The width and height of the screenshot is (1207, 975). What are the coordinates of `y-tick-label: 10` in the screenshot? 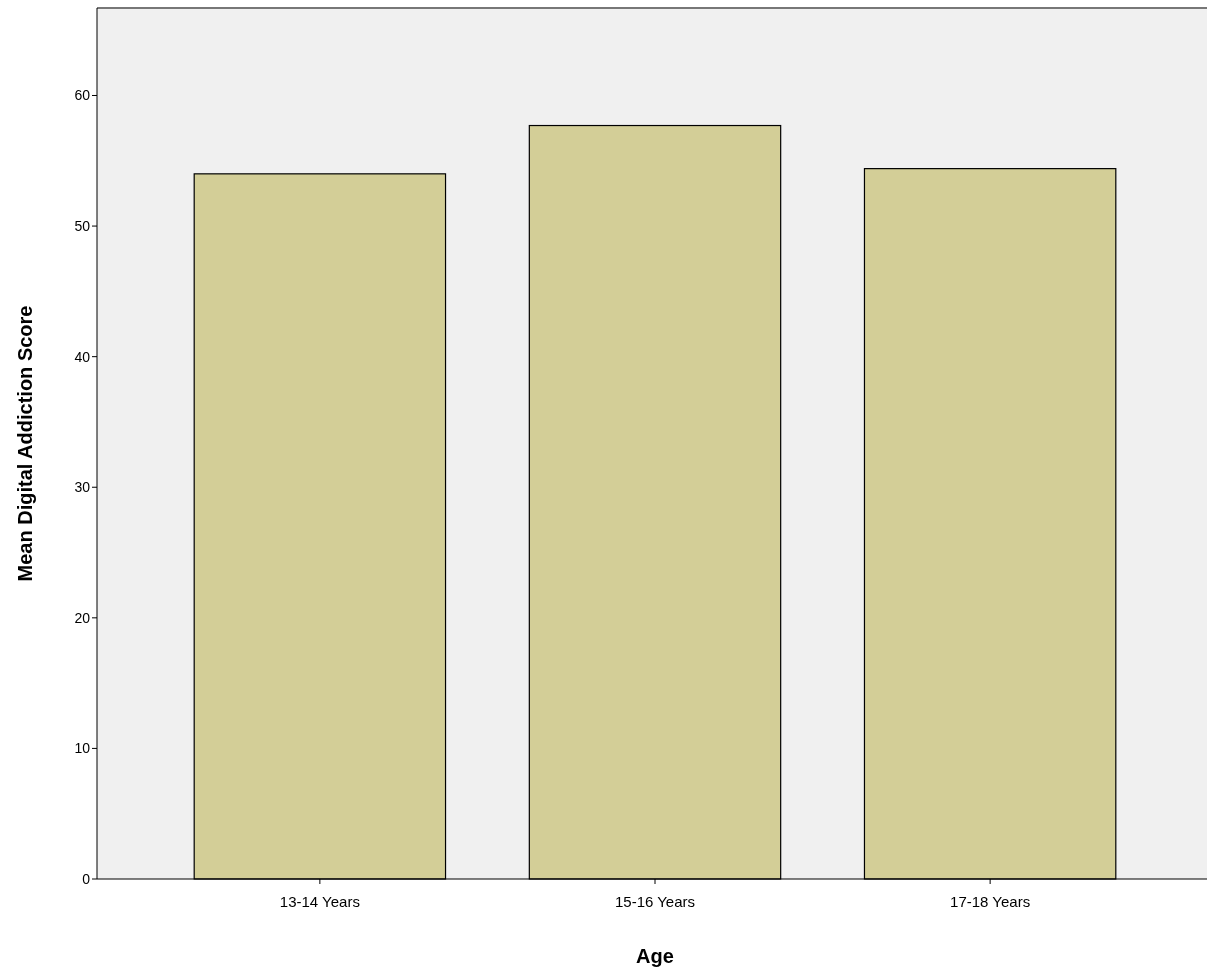 It's located at (82, 748).